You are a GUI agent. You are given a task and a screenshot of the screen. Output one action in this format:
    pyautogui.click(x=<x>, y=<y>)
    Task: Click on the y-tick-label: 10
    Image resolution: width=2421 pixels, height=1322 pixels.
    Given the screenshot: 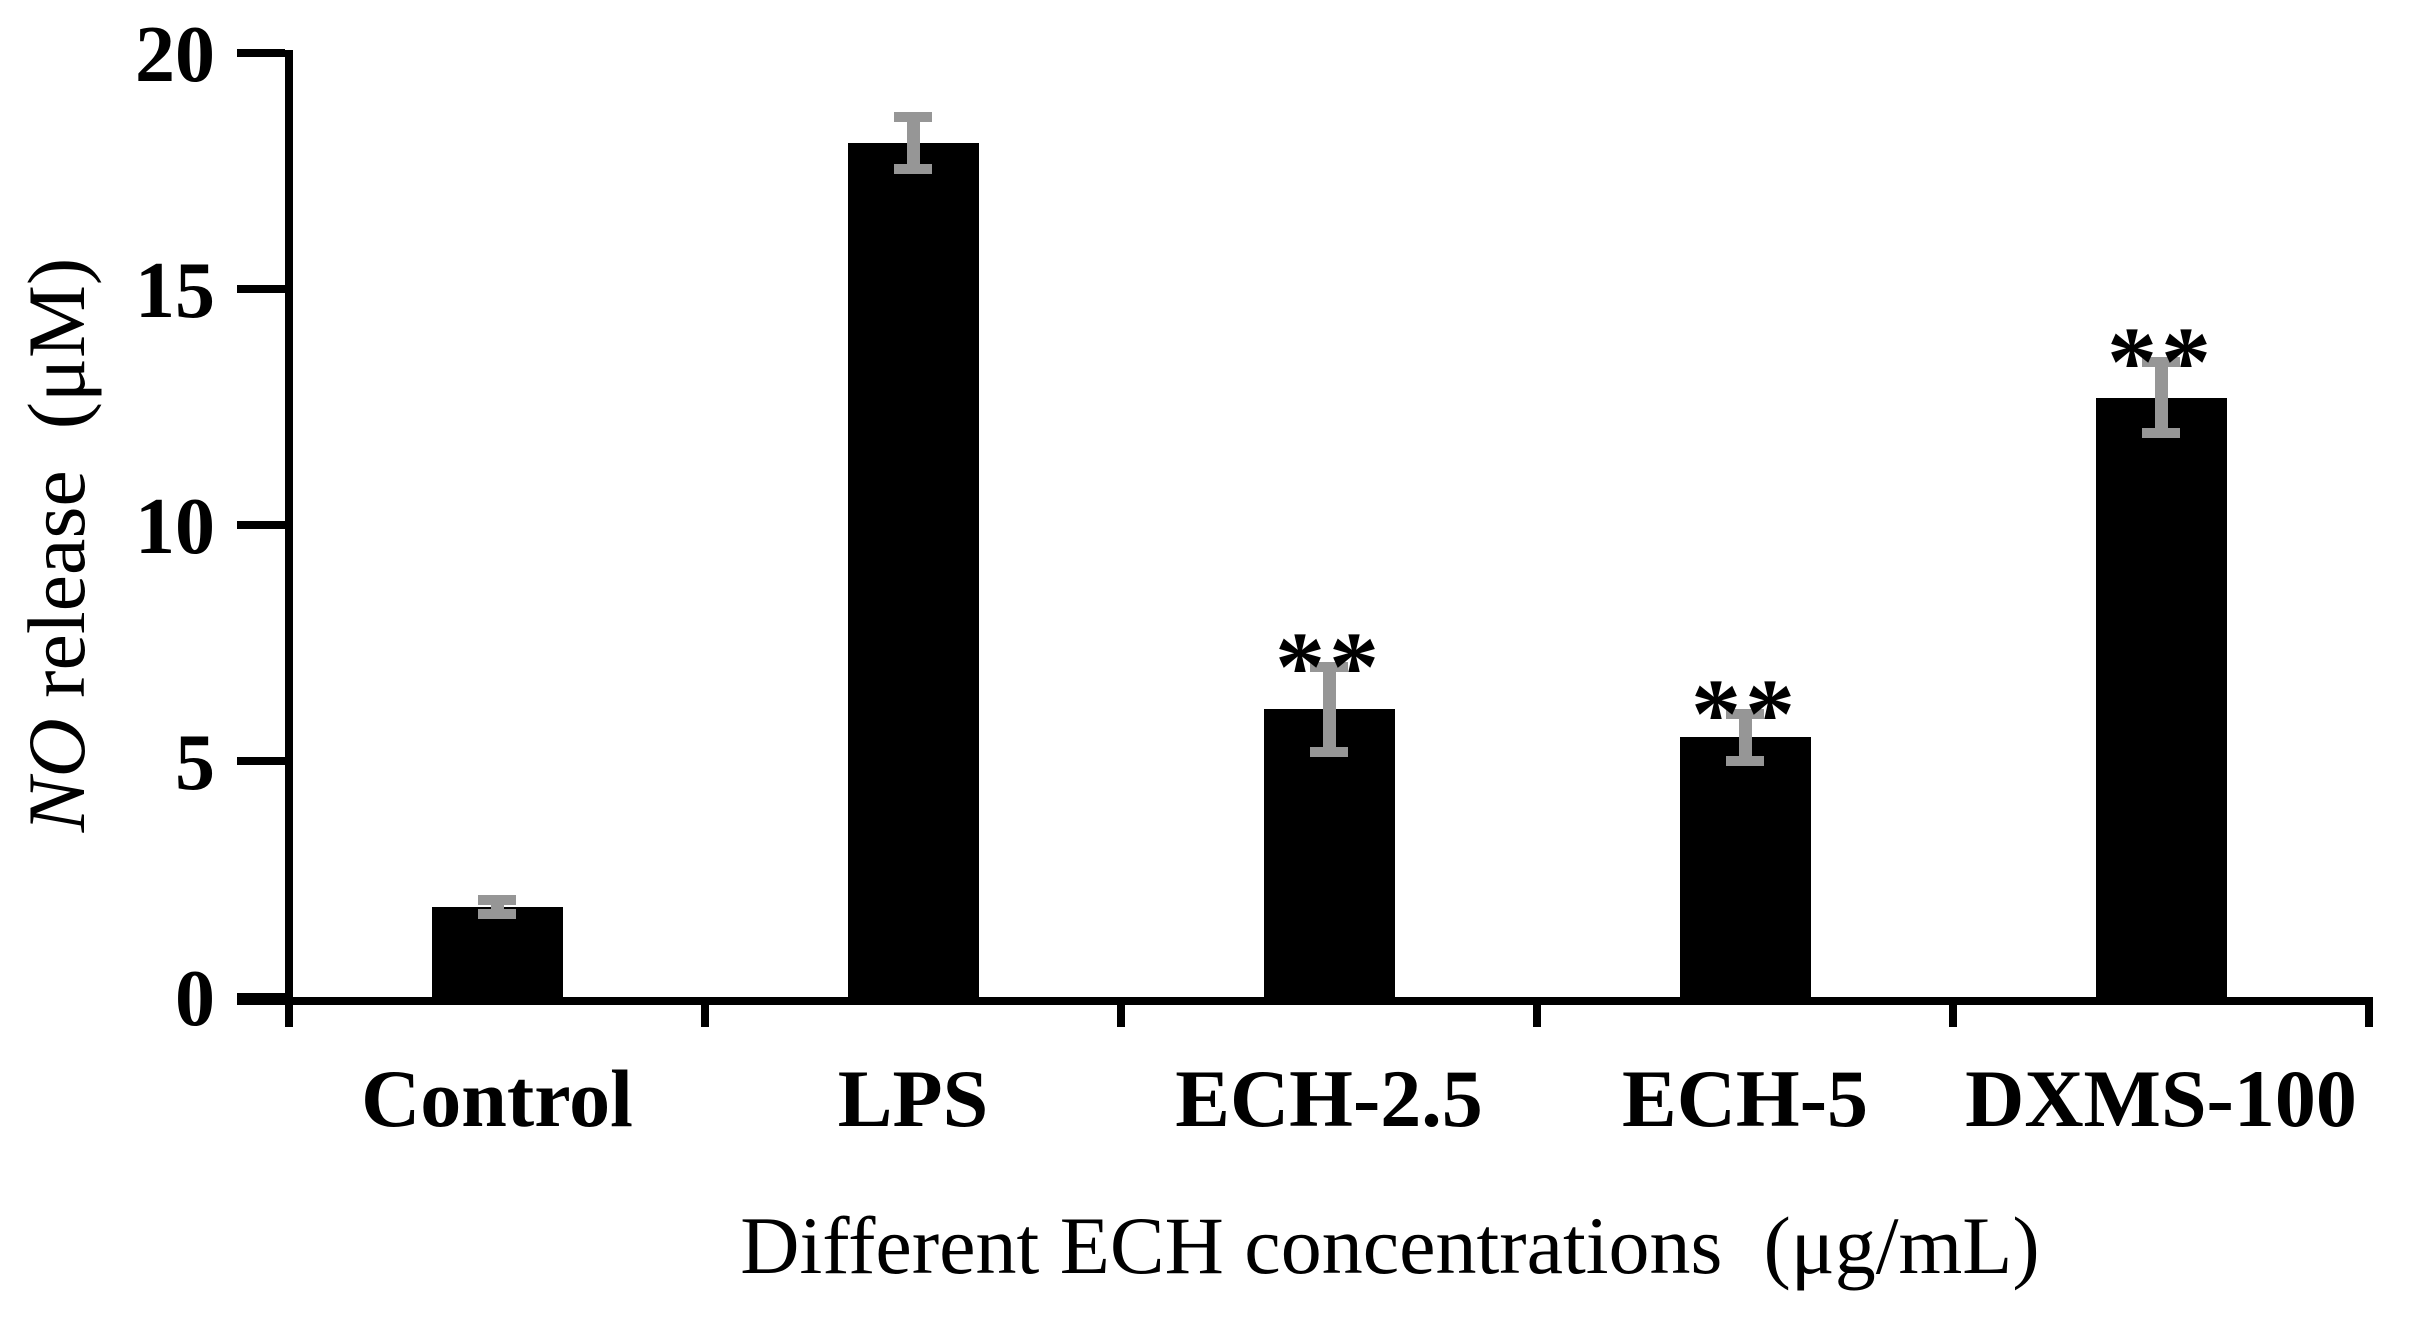 What is the action you would take?
    pyautogui.click(x=175, y=527)
    